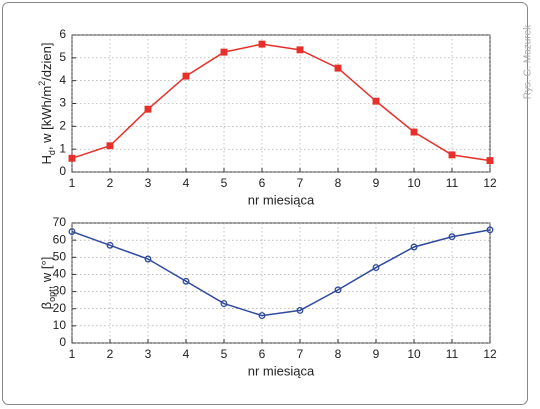 This screenshot has width=540, height=409. I want to click on y-axis-label-part: H, so click(46, 159).